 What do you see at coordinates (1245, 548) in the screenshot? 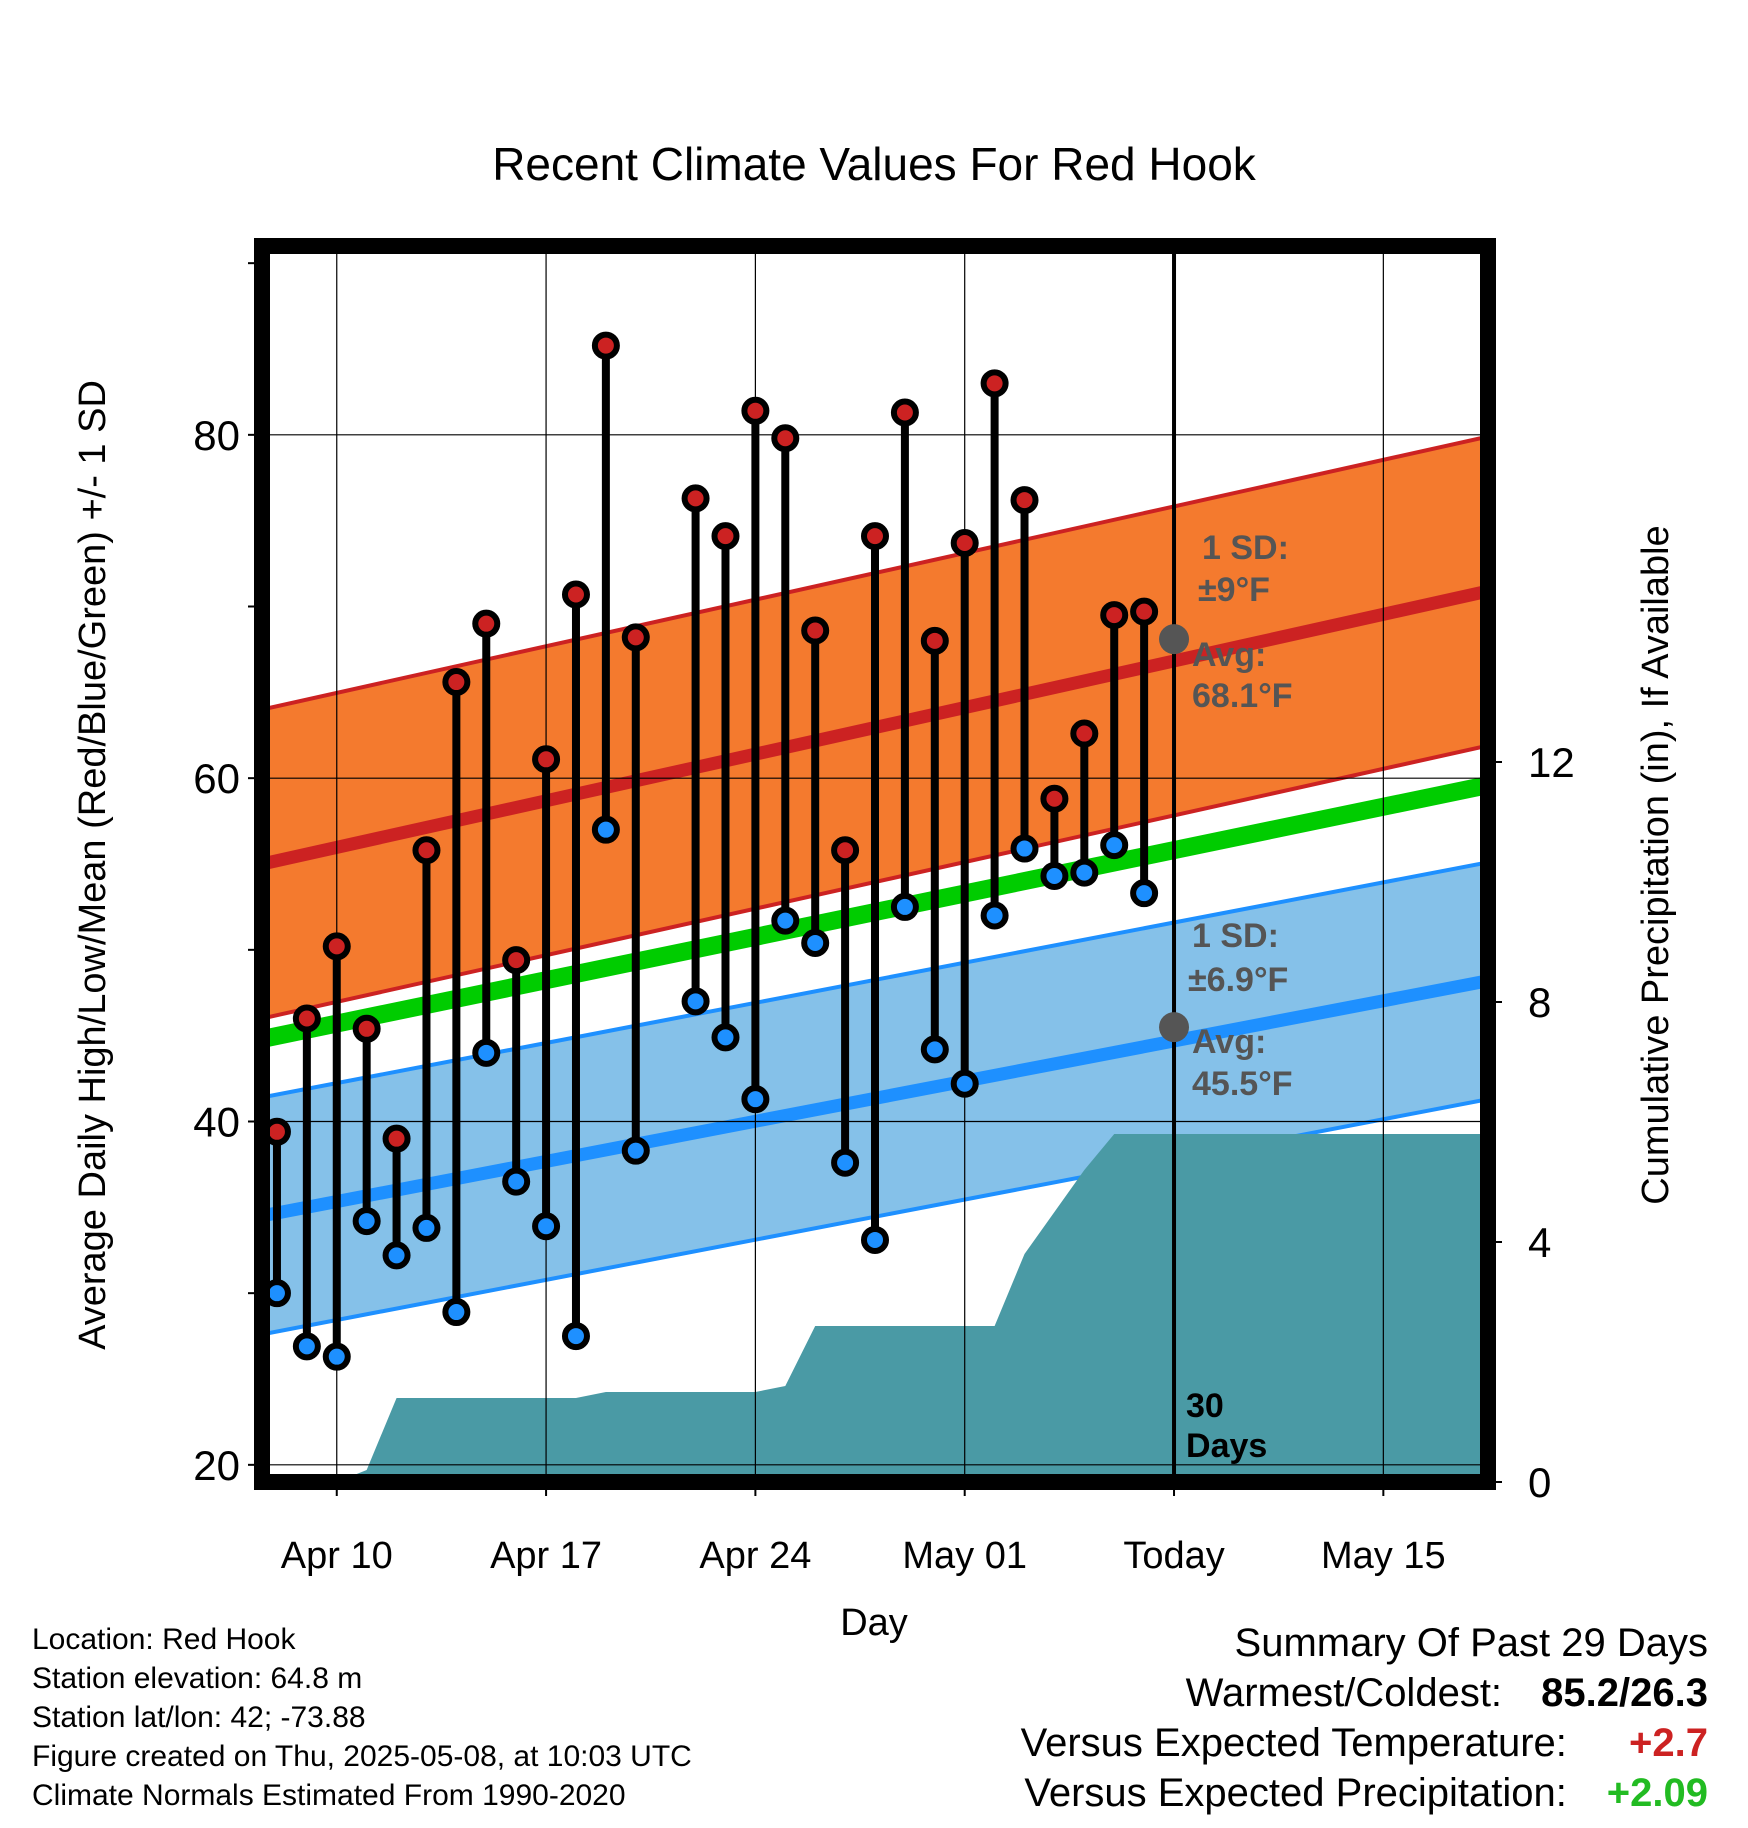
I see `high-sd-label: 1 SD:` at bounding box center [1245, 548].